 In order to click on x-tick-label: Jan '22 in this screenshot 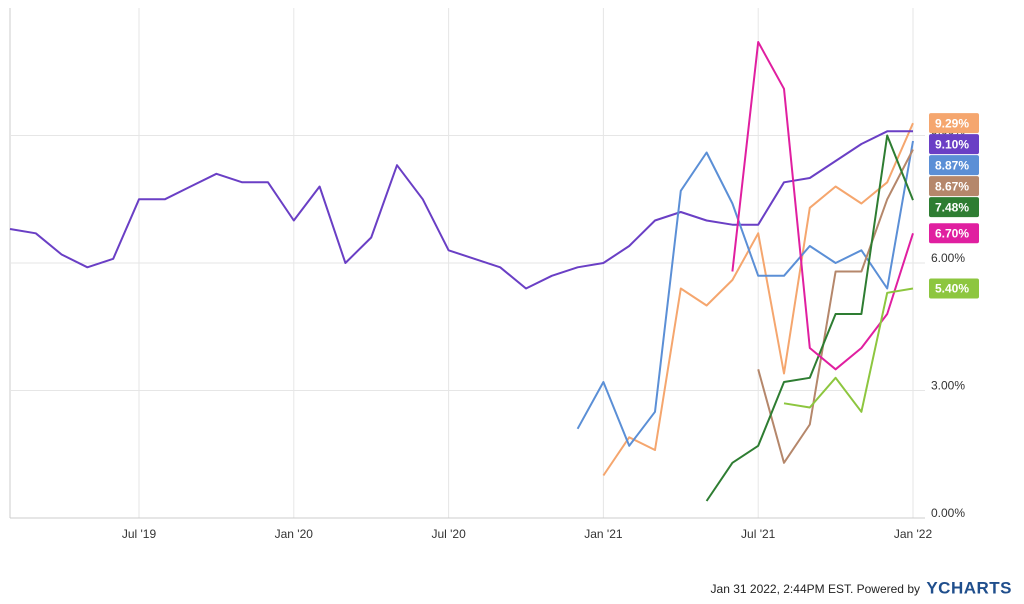, I will do `click(913, 534)`.